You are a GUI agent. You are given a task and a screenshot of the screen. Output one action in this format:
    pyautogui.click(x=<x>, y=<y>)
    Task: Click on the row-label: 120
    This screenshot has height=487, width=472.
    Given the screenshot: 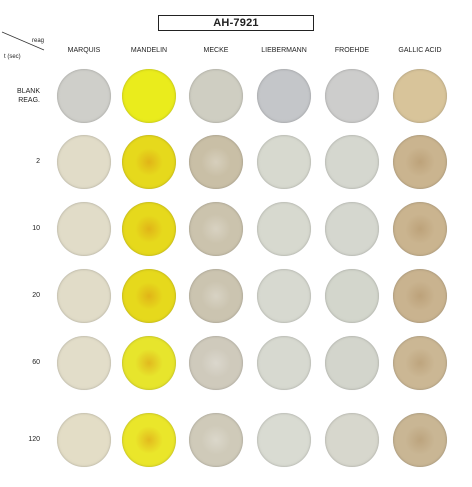 What is the action you would take?
    pyautogui.click(x=20, y=439)
    